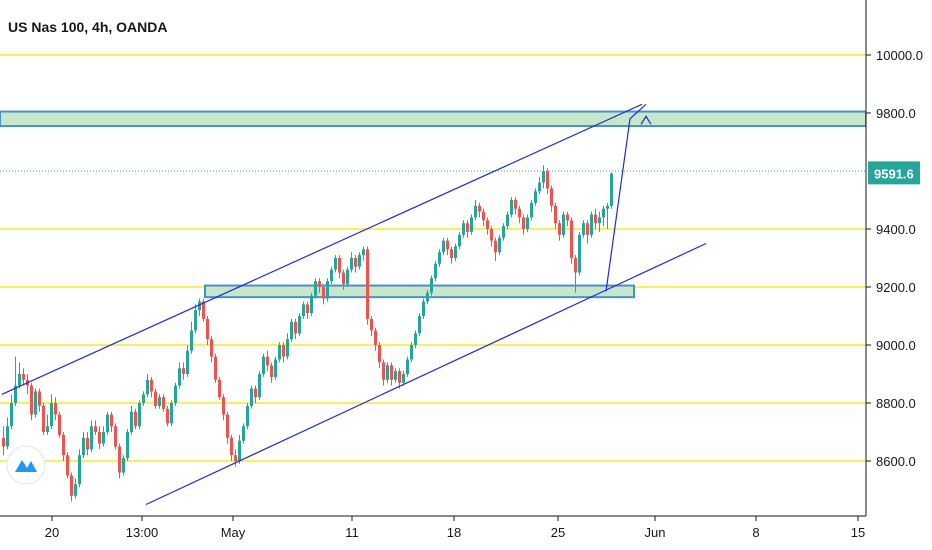  What do you see at coordinates (896, 403) in the screenshot?
I see `price-tick-label: 8800.0` at bounding box center [896, 403].